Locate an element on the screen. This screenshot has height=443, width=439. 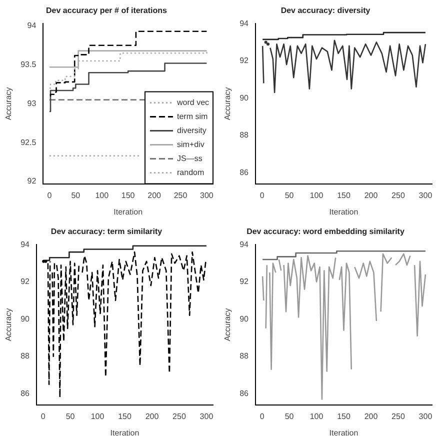
chart-title: Dev accuracy: term similarity is located at coordinates (106, 231).